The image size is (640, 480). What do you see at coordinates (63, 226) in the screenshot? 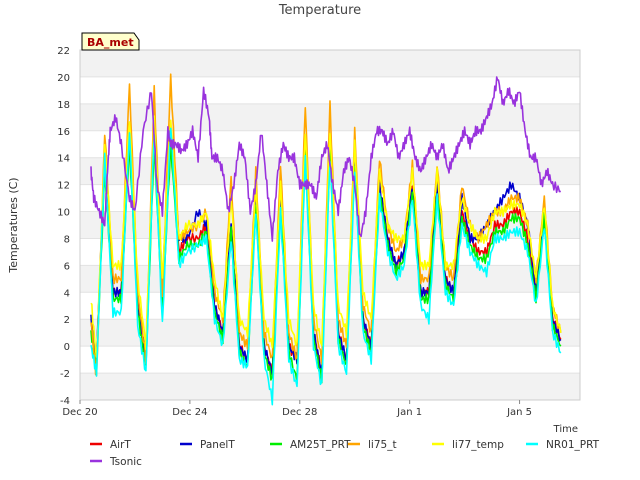
I see `y-axis-ticks: -4 -2 0 2 4 6 8 10 12 14 16 18 20 22` at bounding box center [63, 226].